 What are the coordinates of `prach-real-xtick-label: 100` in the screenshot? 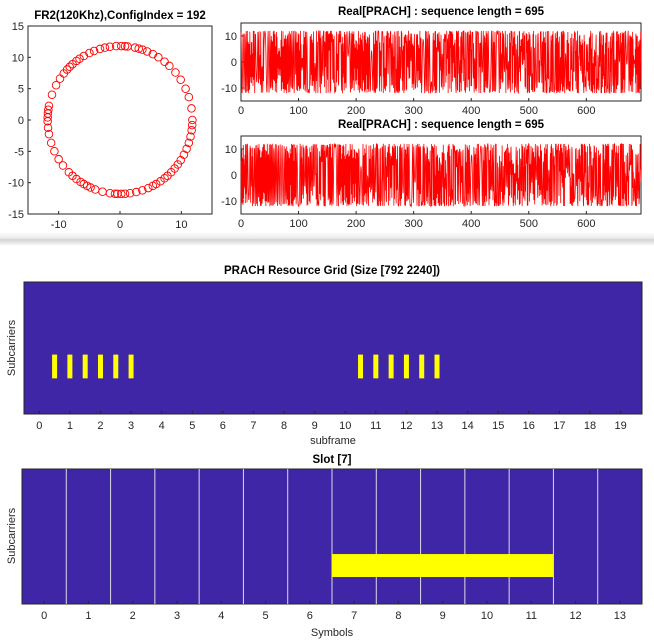 It's located at (298, 111).